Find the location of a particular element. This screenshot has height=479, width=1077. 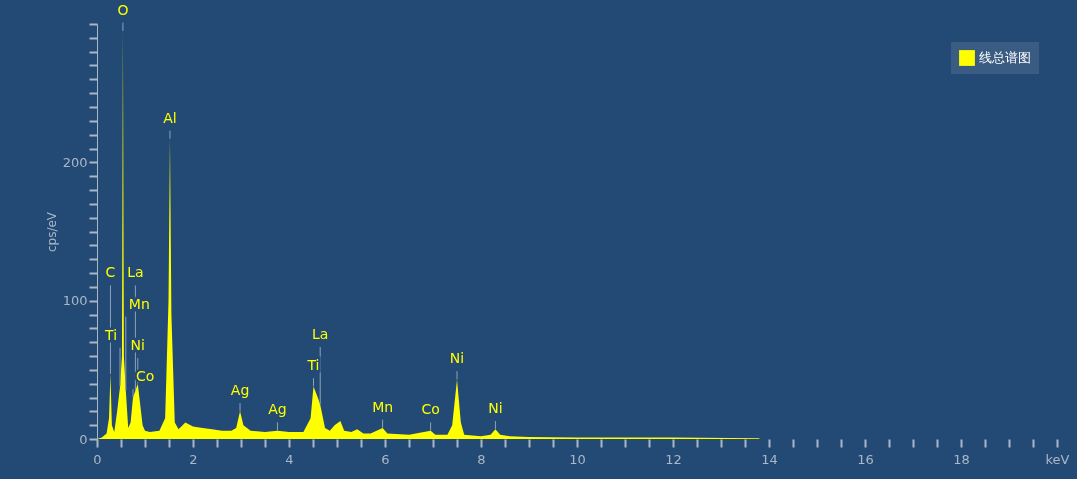

x-tick-label: 18 is located at coordinates (961, 459).